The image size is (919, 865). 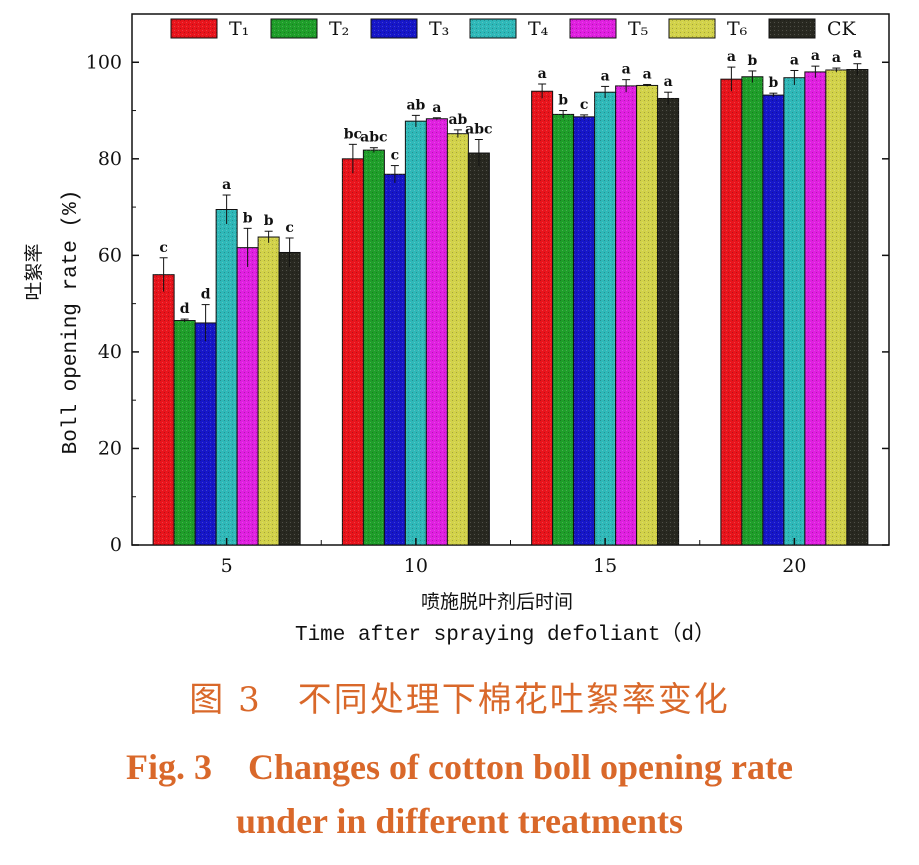 What do you see at coordinates (339, 29) in the screenshot?
I see `legend-label: T₂` at bounding box center [339, 29].